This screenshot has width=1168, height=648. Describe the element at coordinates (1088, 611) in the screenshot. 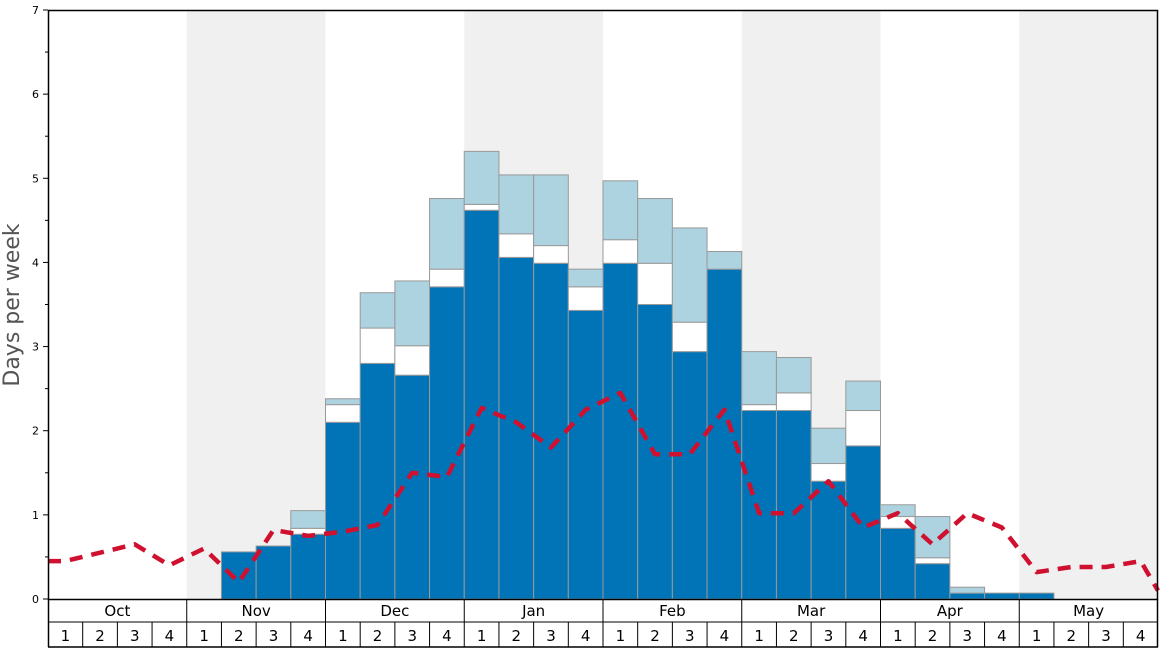

I see `month-label-may: May` at that location.